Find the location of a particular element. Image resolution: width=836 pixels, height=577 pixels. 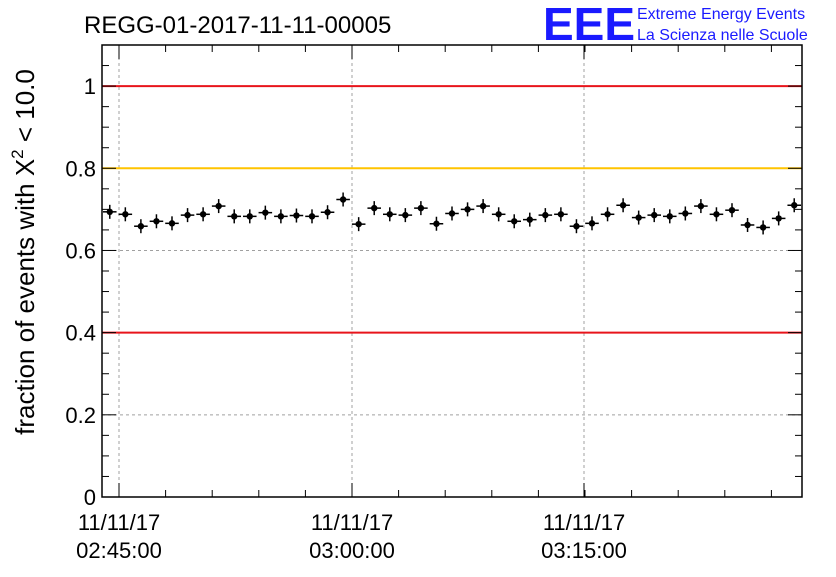

x-tick-label-time: 03:15:00 is located at coordinates (584, 550).